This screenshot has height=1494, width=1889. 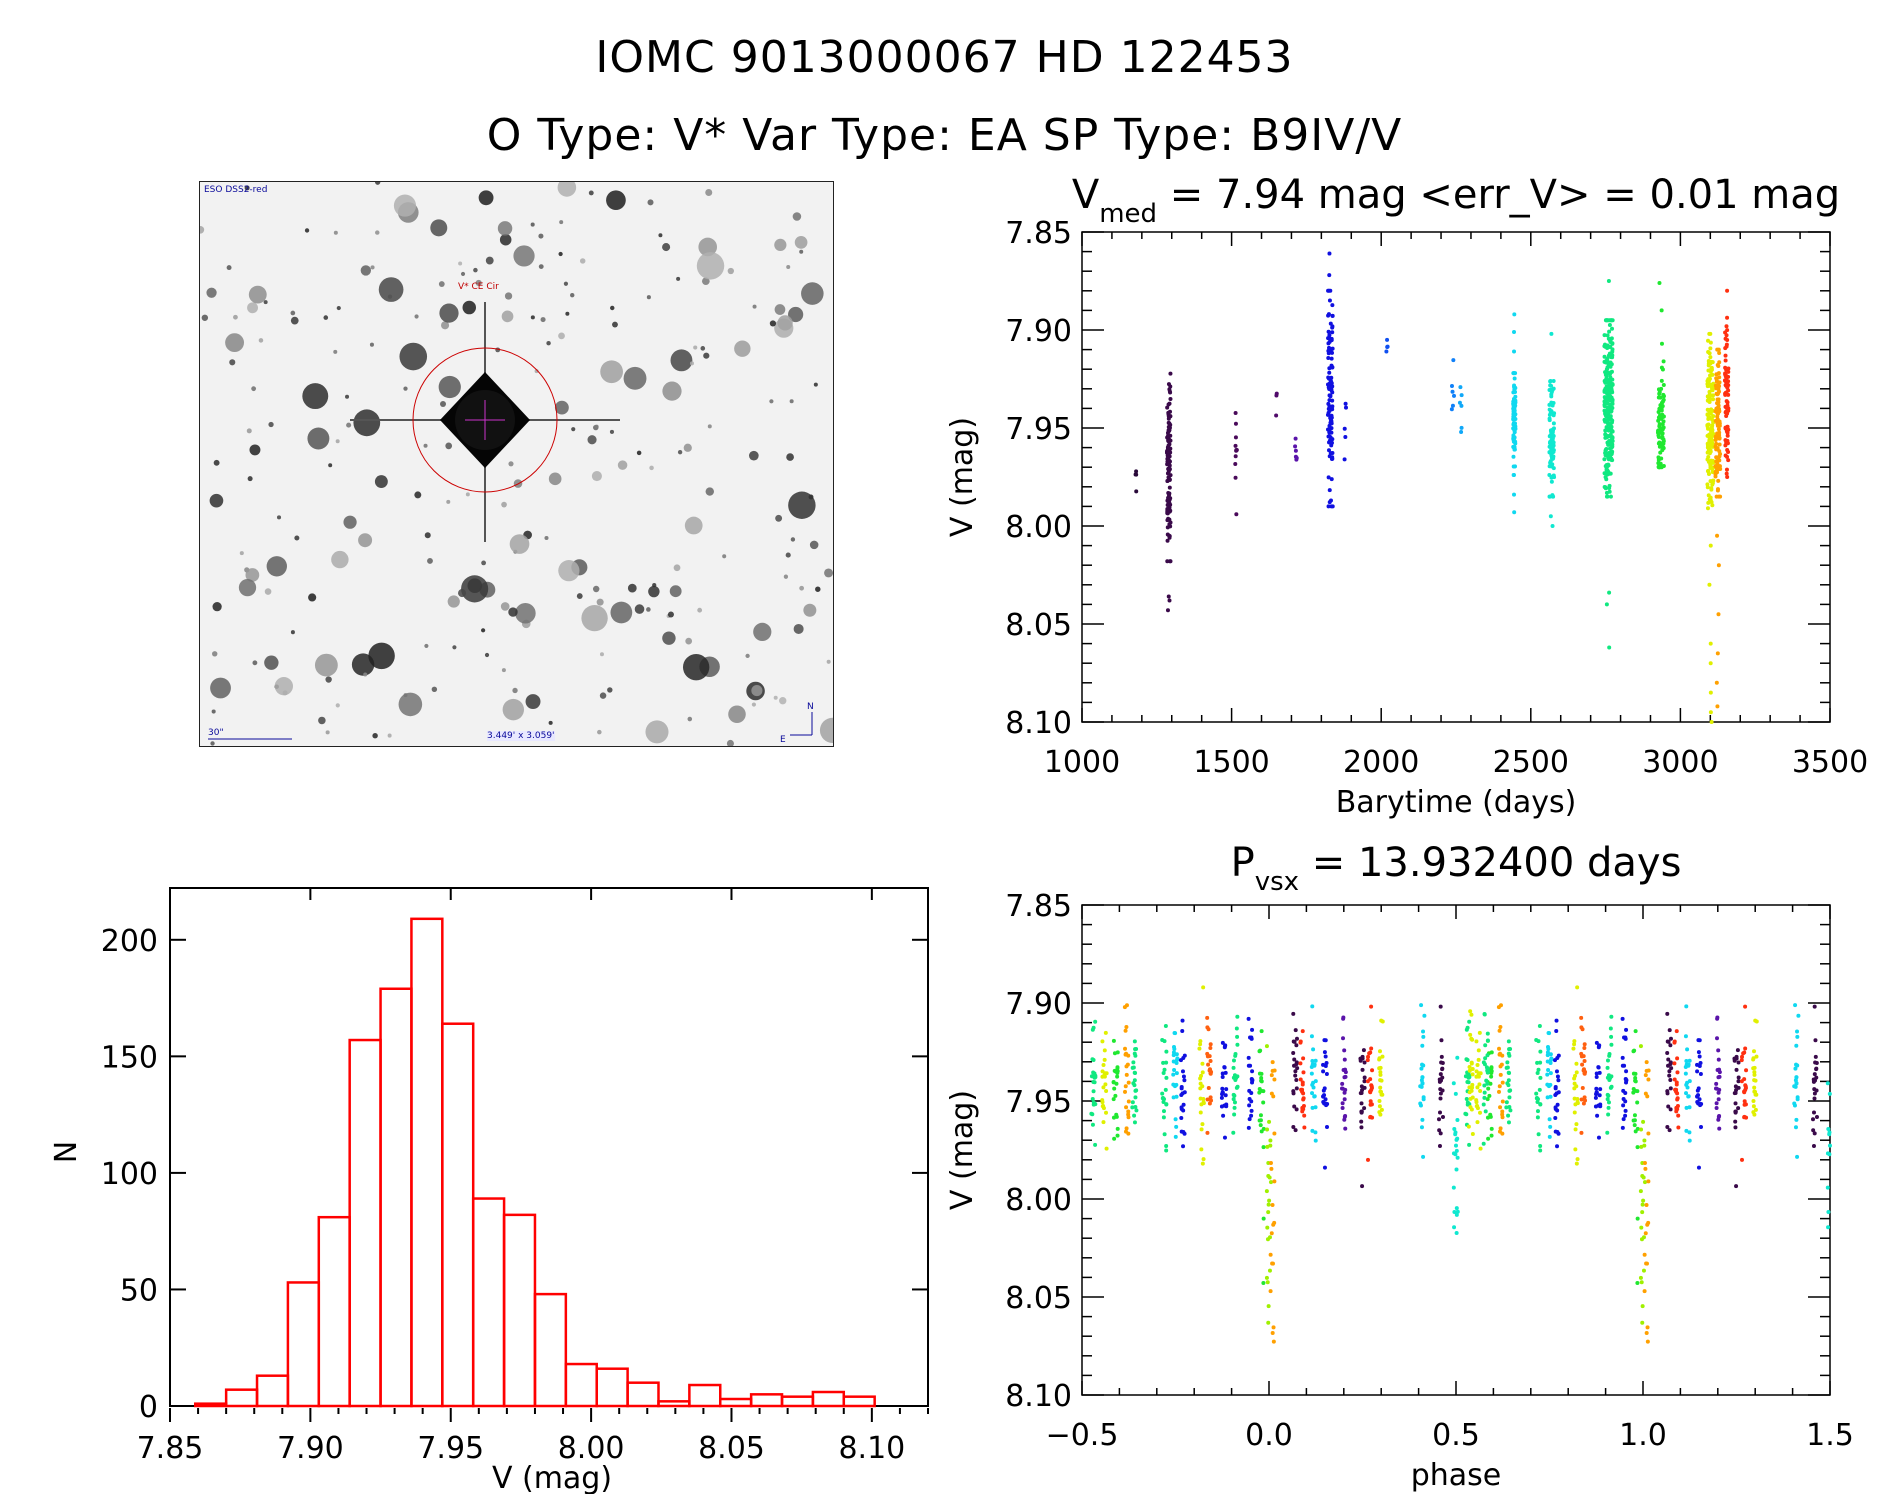 I want to click on x-tick-label: 8.05, so click(x=731, y=1448).